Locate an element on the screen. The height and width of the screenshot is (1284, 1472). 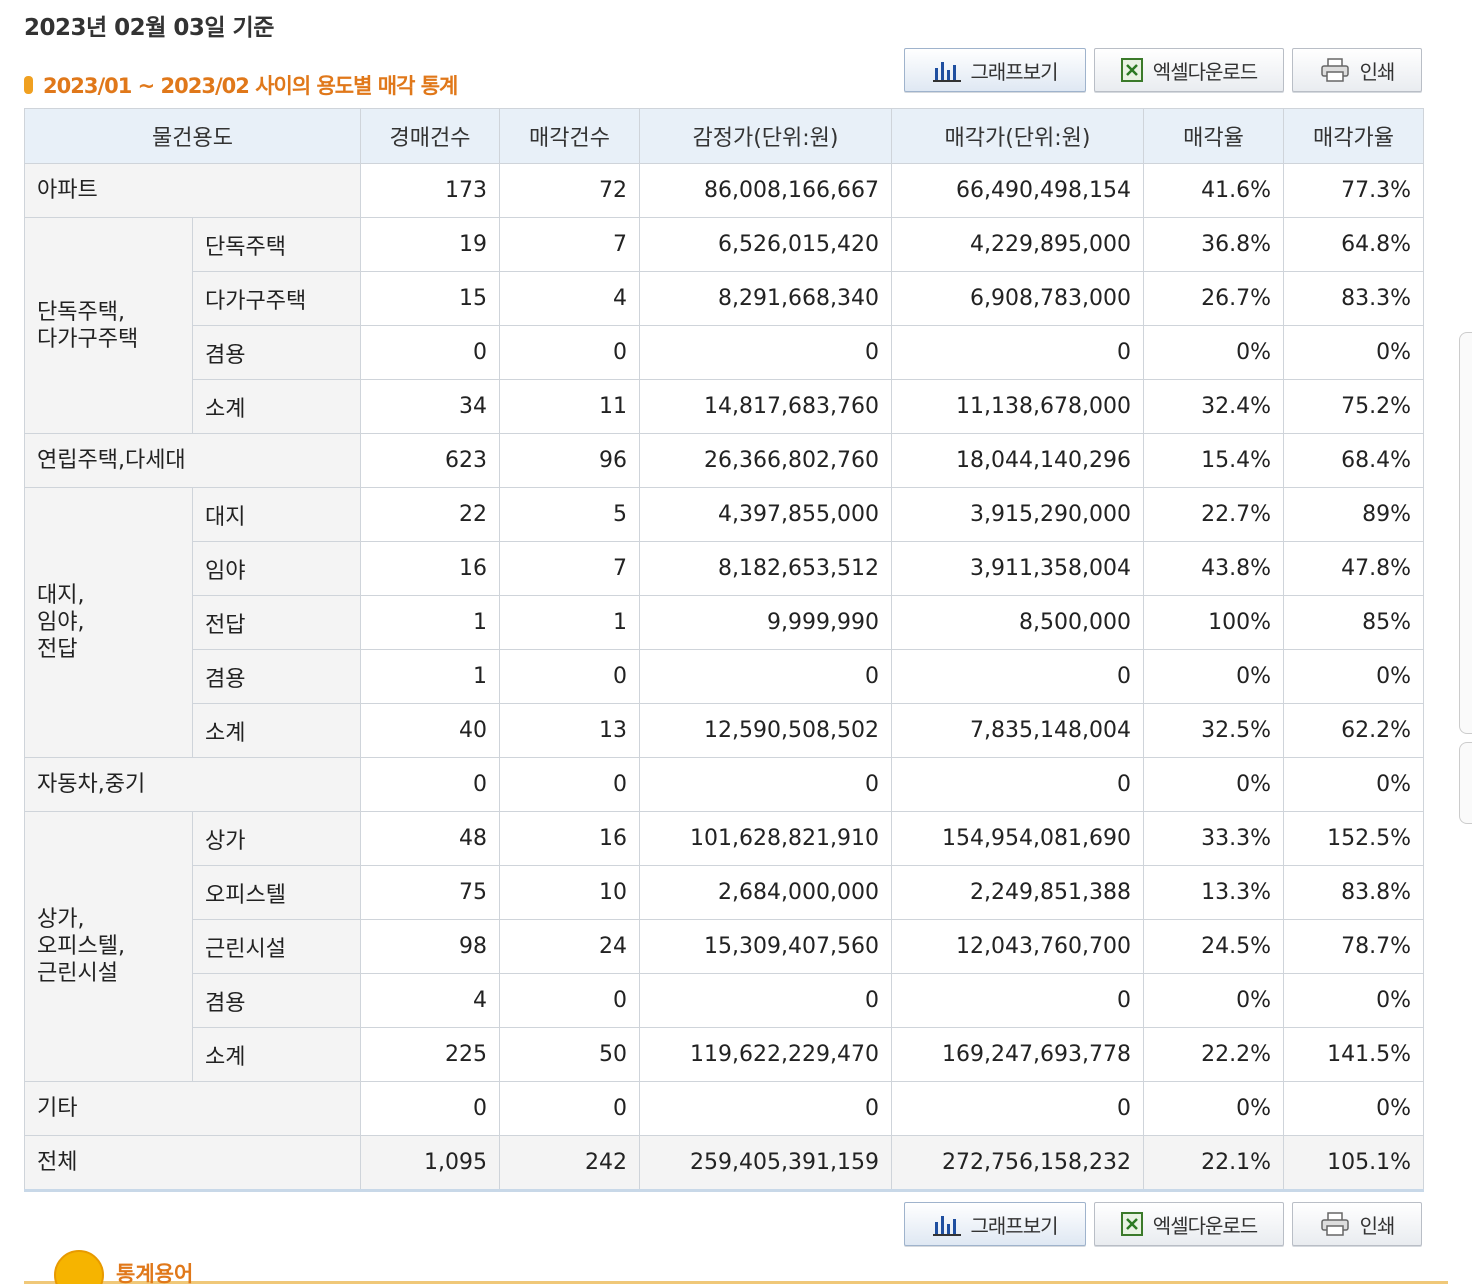
cell-sale-price: 3,915,290,000 is located at coordinates (1017, 514).